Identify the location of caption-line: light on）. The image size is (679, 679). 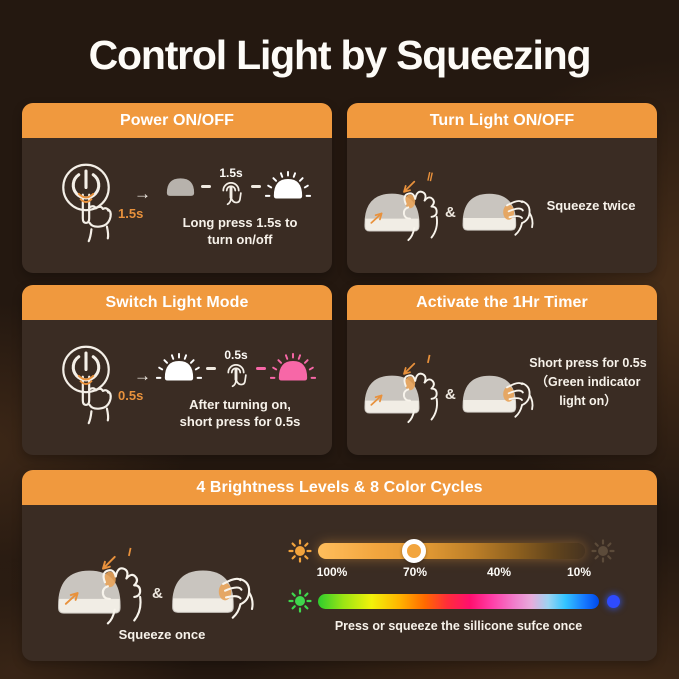
(588, 400).